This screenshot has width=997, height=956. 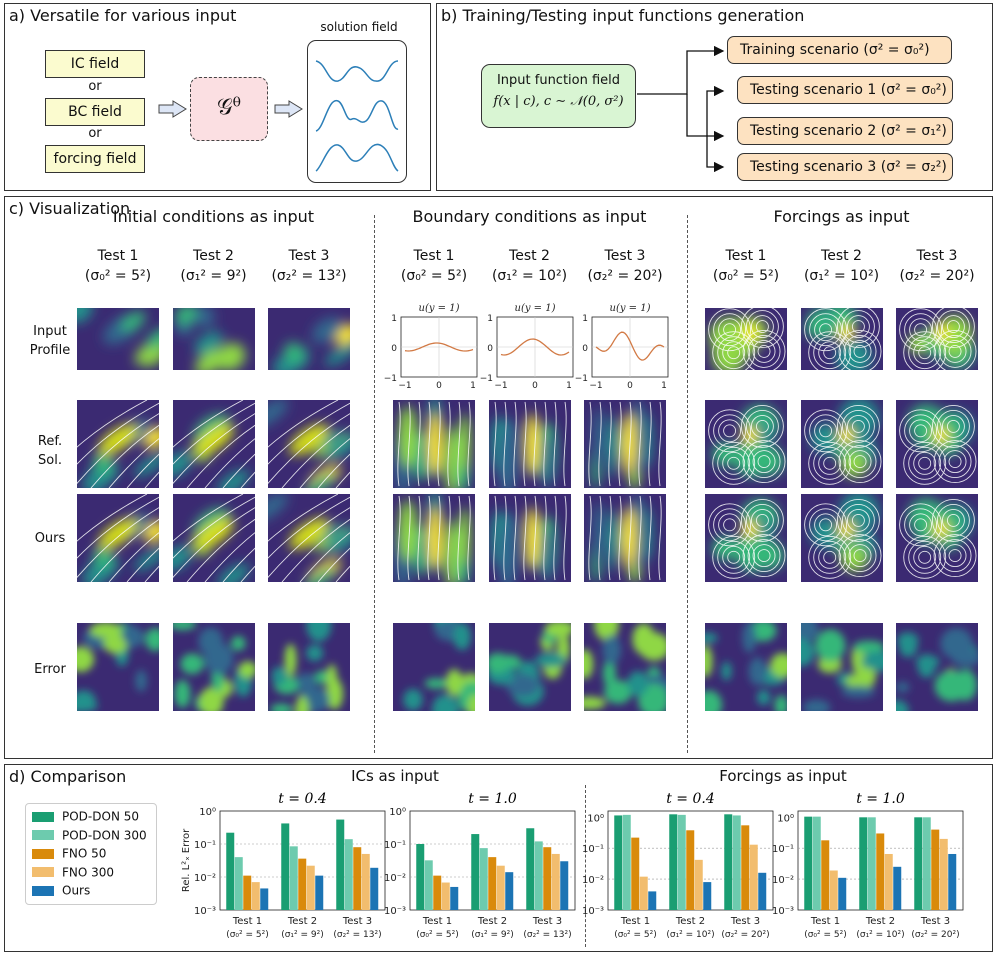 I want to click on test-sigma: (σ₁² = 10²), so click(x=841, y=276).